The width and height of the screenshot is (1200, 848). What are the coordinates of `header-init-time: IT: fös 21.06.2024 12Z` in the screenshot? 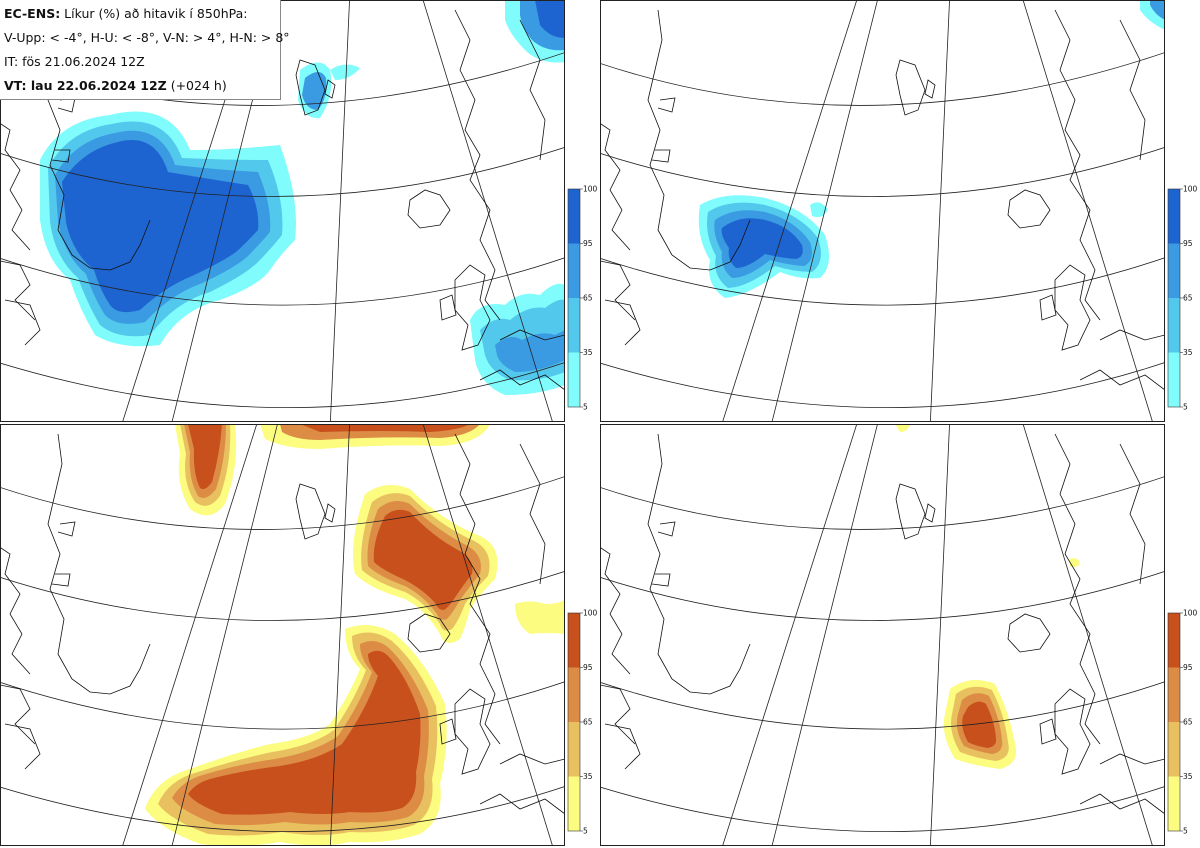 It's located at (74, 61).